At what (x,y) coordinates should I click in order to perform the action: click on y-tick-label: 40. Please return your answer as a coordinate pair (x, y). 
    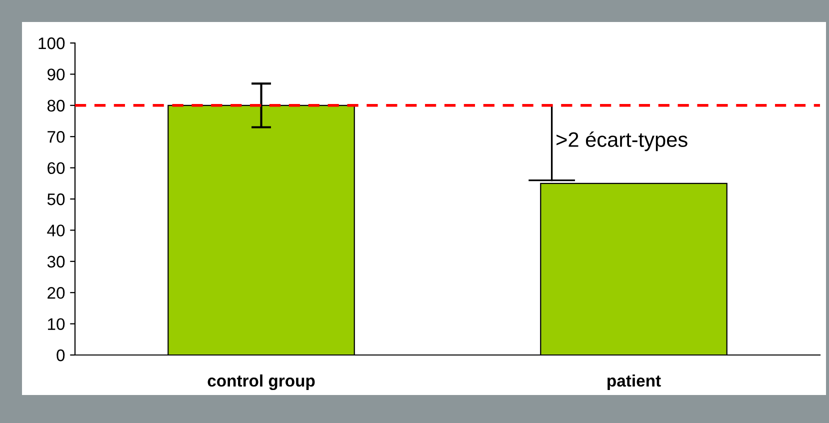
    Looking at the image, I should click on (56, 230).